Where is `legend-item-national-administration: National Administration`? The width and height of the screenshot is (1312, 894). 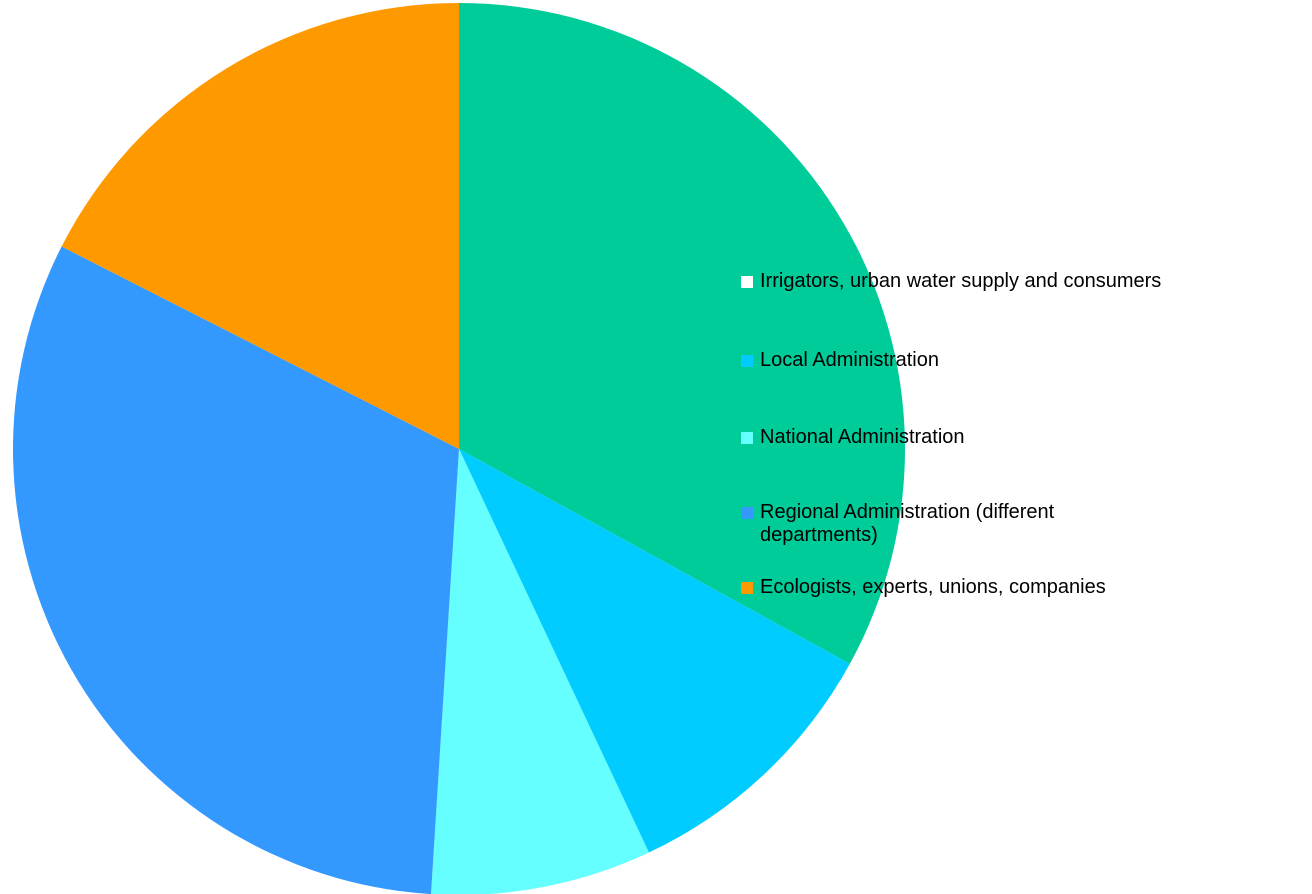 legend-item-national-administration: National Administration is located at coordinates (853, 437).